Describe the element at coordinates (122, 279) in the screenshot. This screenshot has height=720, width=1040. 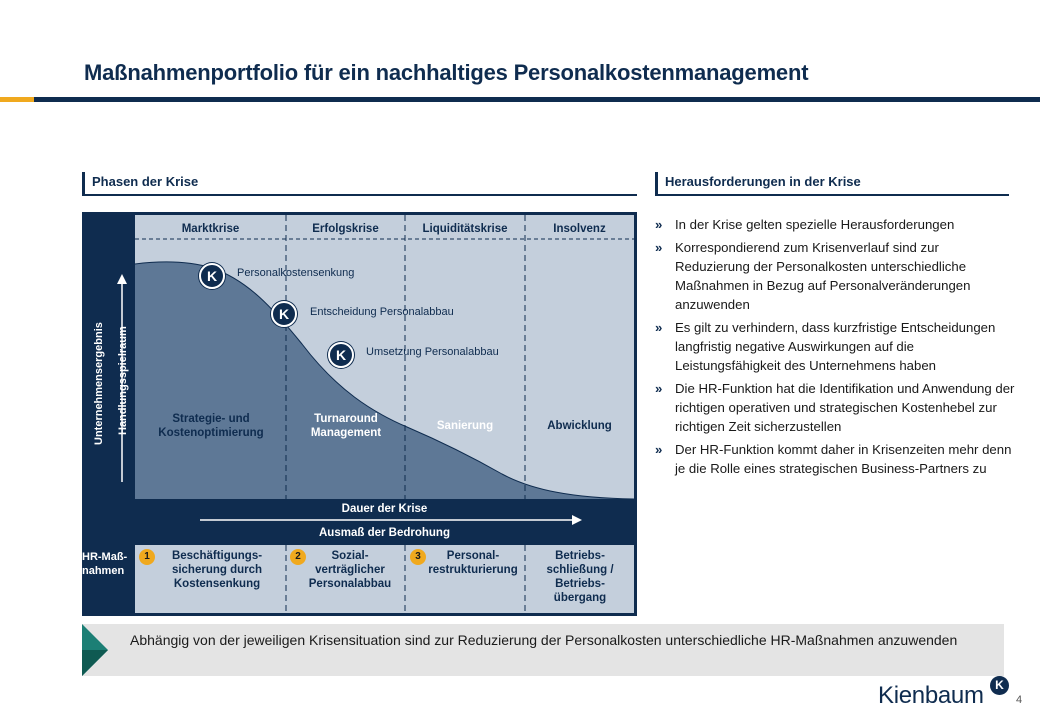
I see `y-arrow-head` at that location.